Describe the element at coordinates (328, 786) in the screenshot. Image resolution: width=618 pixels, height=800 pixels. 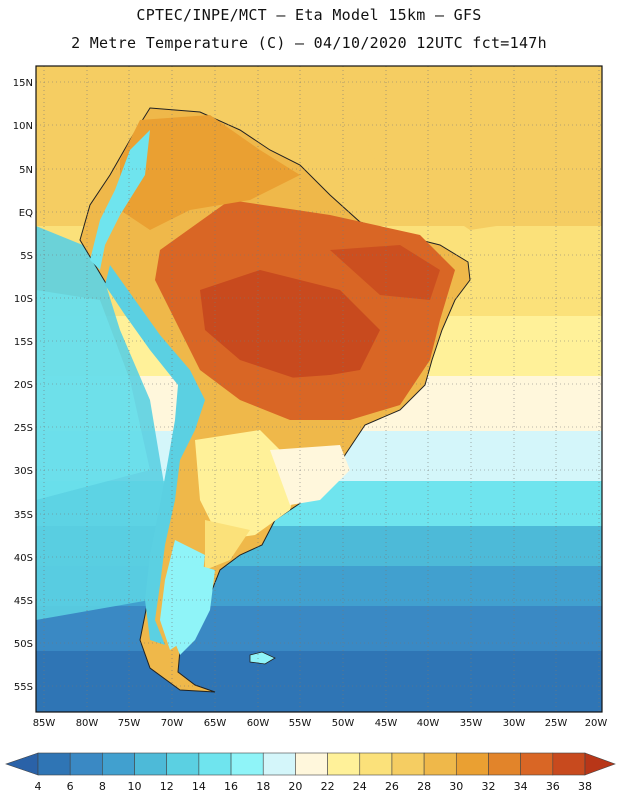
I see `colorbar-tick-label: 22` at that location.